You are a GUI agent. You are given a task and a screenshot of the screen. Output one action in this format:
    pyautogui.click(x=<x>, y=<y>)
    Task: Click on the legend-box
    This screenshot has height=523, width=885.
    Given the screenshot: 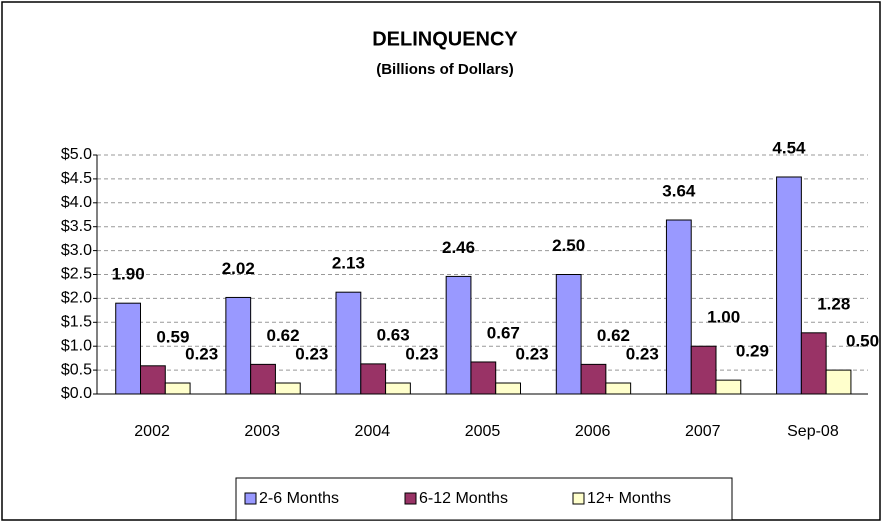 What is the action you would take?
    pyautogui.click(x=484, y=499)
    